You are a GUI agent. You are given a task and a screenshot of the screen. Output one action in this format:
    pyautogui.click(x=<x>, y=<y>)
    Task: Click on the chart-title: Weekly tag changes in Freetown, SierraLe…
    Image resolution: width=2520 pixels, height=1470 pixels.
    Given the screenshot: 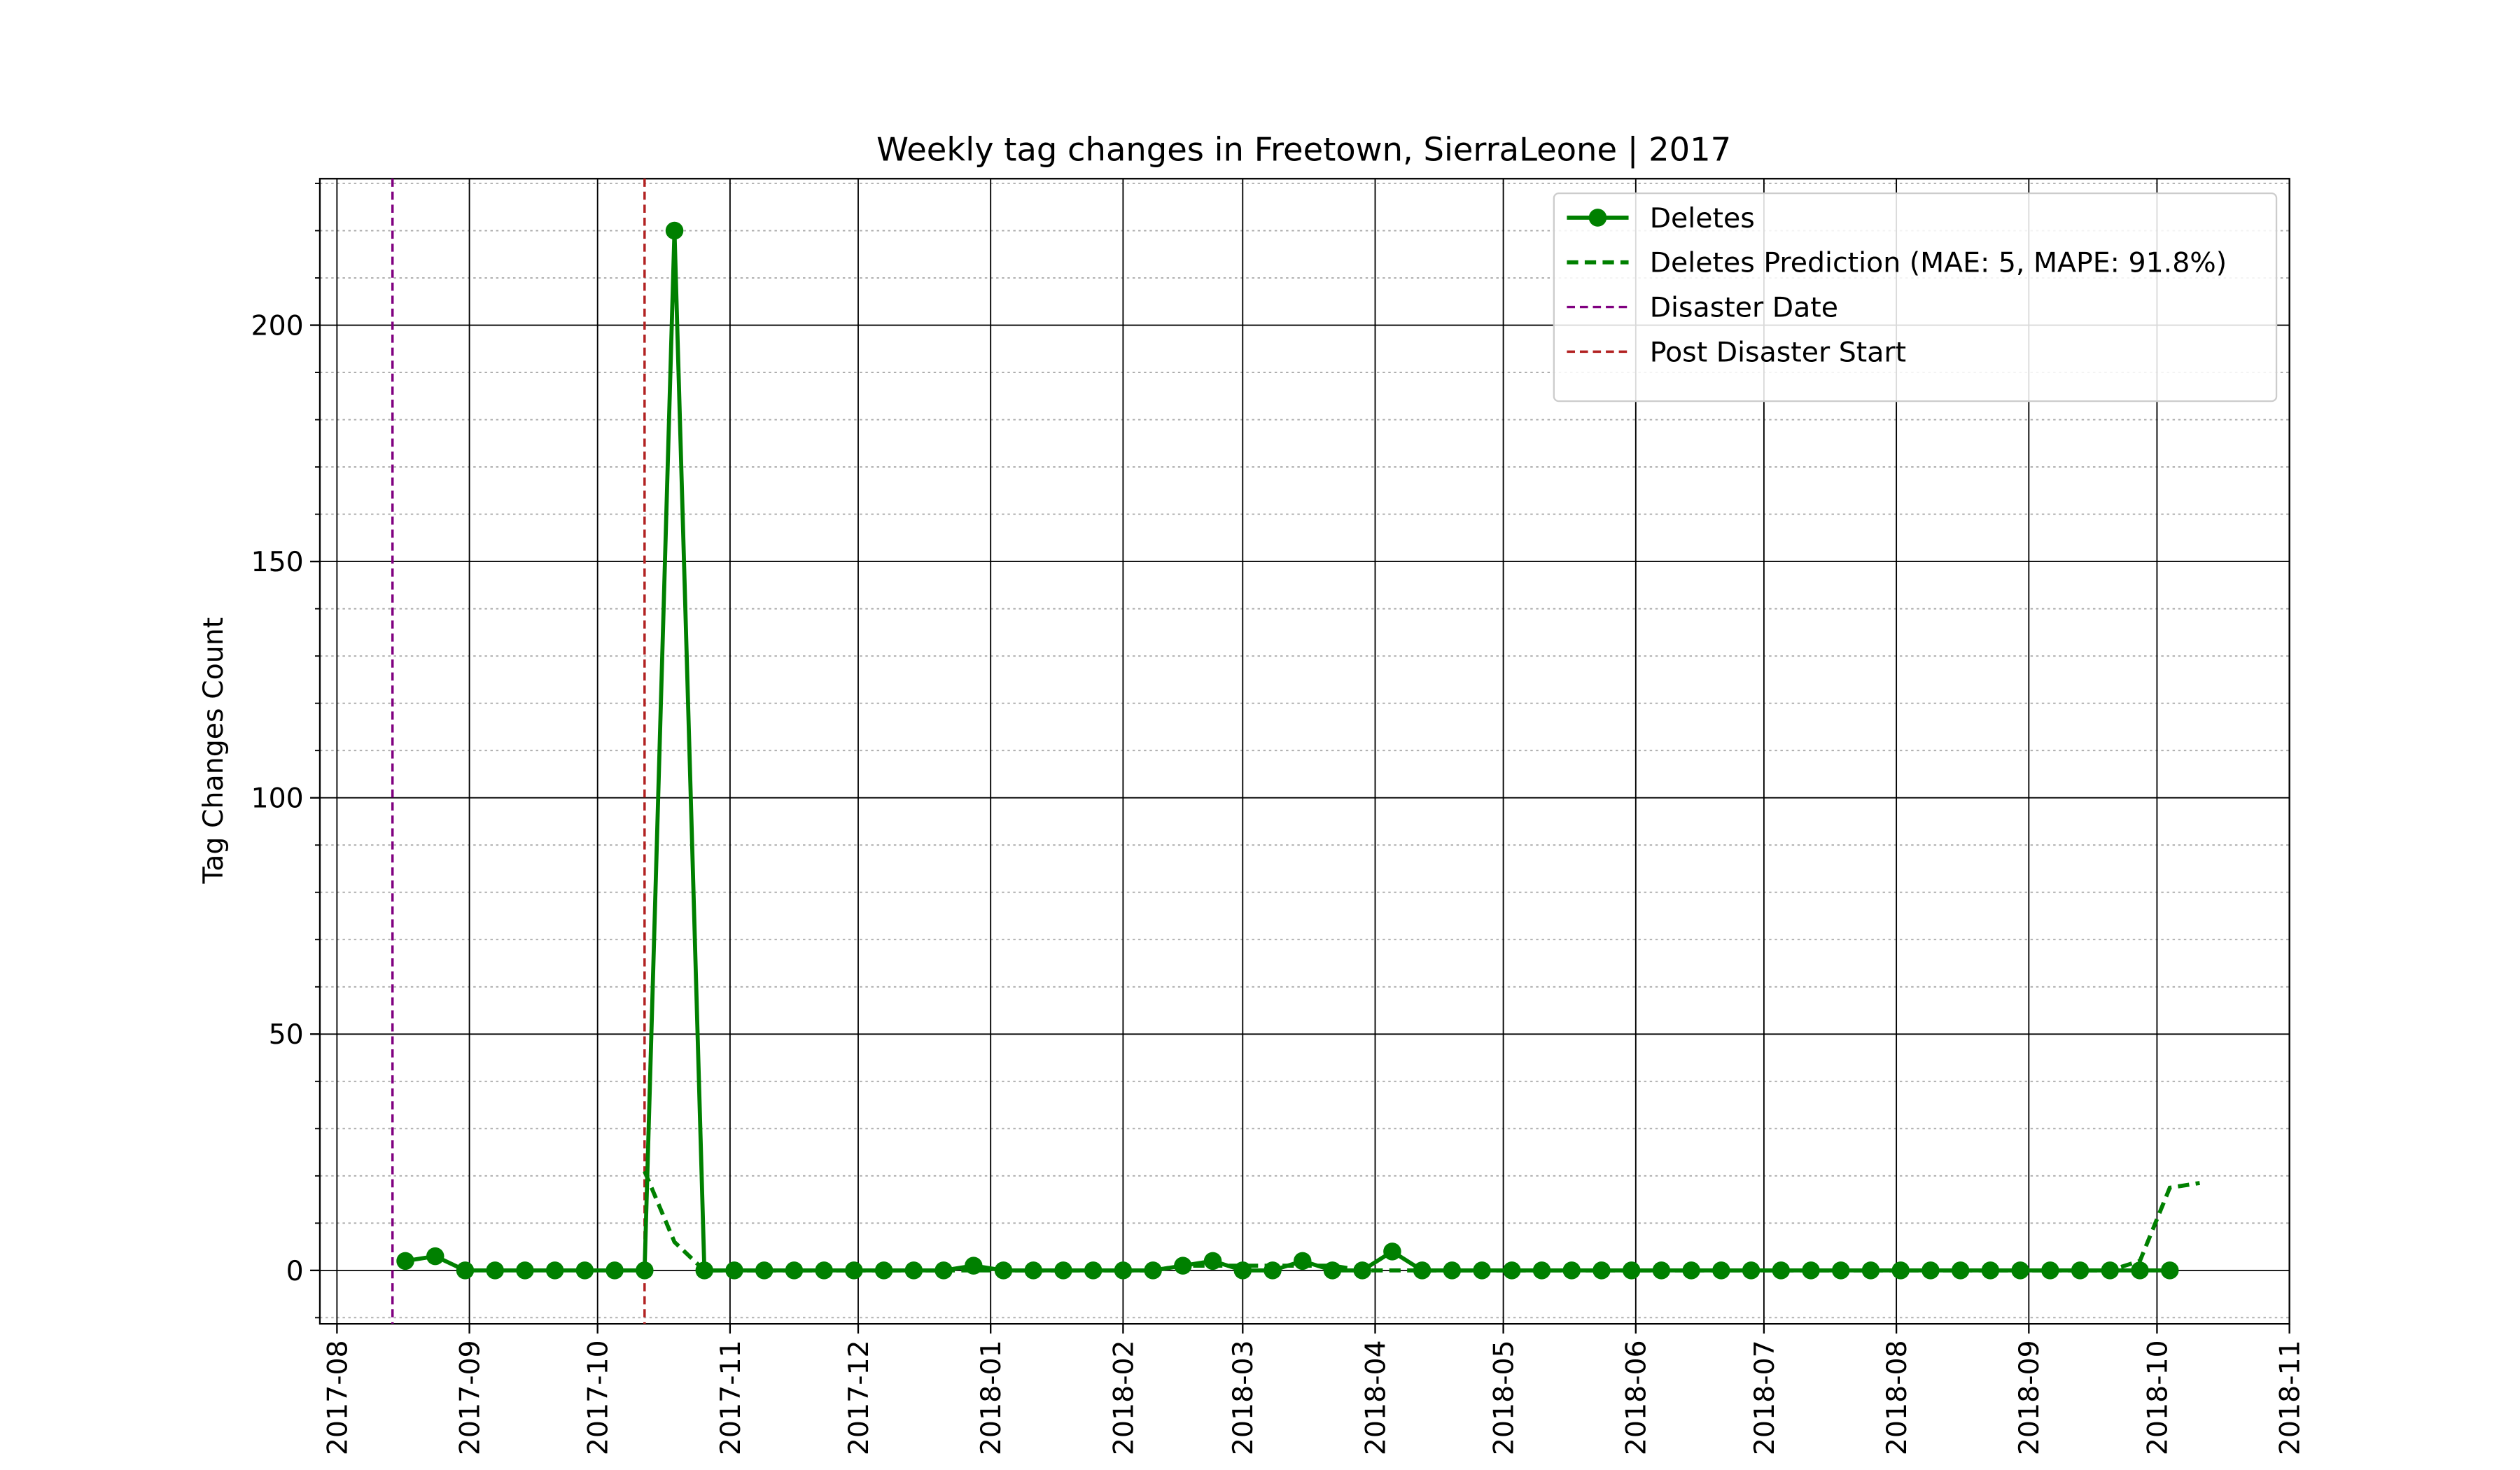 What is the action you would take?
    pyautogui.click(x=1303, y=150)
    